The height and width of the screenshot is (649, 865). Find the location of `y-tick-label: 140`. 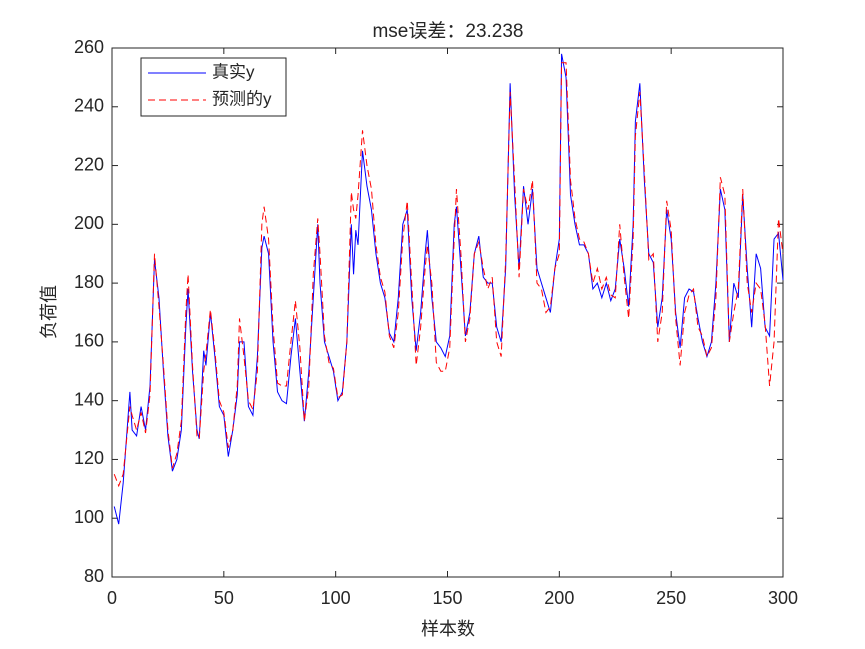

y-tick-label: 140 is located at coordinates (89, 399).